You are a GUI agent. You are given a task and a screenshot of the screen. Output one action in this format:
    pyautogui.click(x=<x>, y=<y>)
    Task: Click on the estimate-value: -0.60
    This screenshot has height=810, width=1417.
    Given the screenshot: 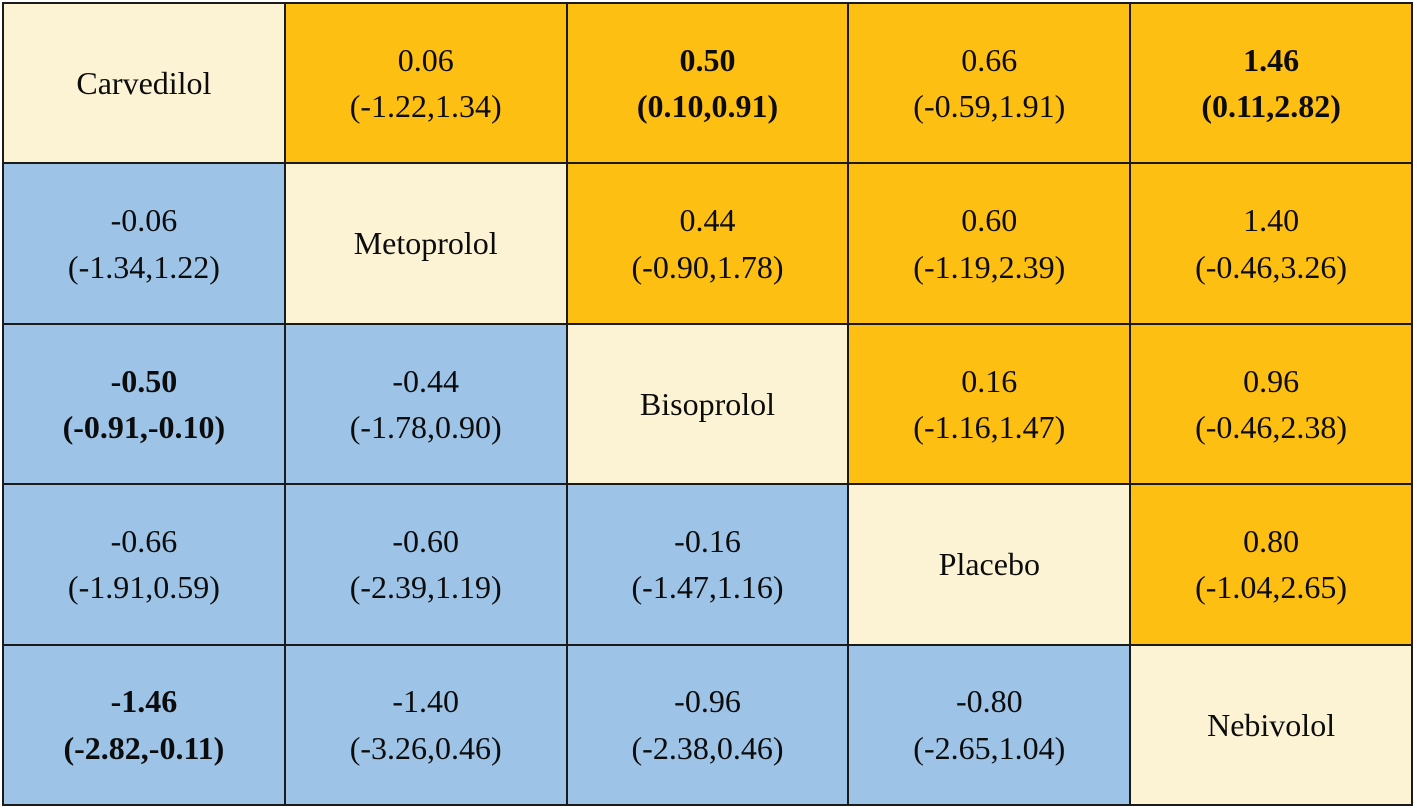 What is the action you would take?
    pyautogui.click(x=426, y=540)
    